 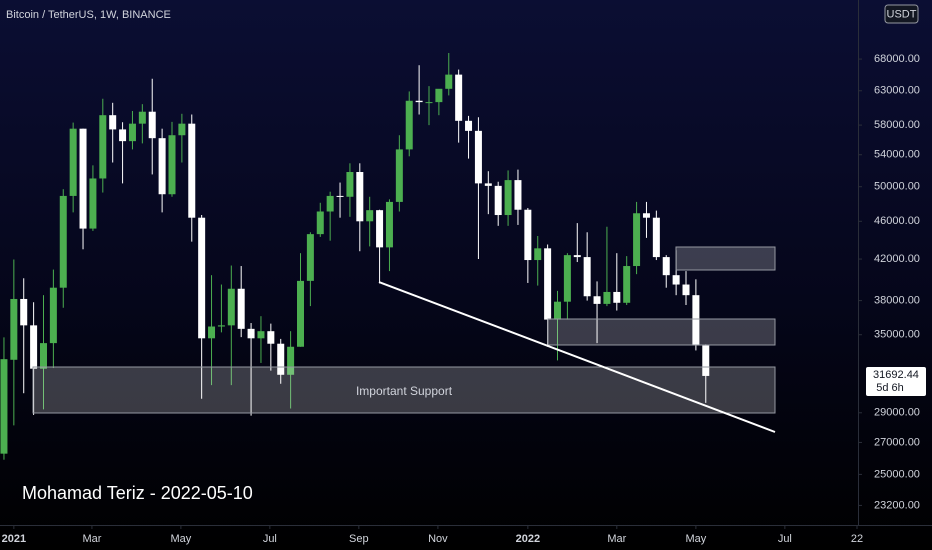 What do you see at coordinates (897, 259) in the screenshot?
I see `y-tick-label: 42000.00` at bounding box center [897, 259].